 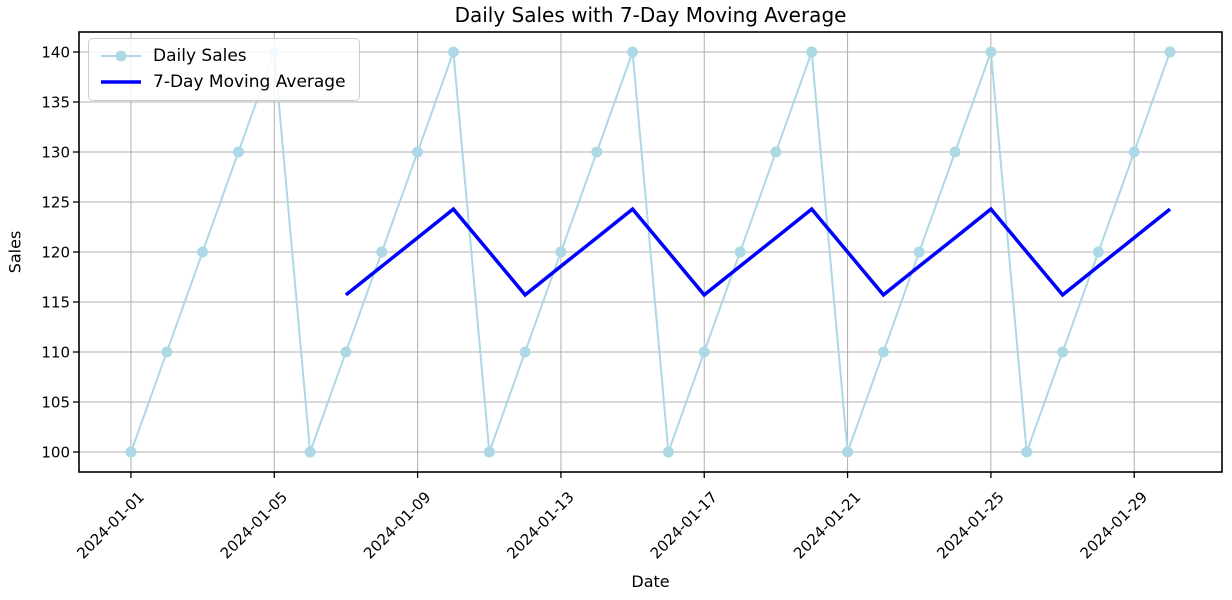 I want to click on x-tick-label: 2024-01-21, so click(x=827, y=525).